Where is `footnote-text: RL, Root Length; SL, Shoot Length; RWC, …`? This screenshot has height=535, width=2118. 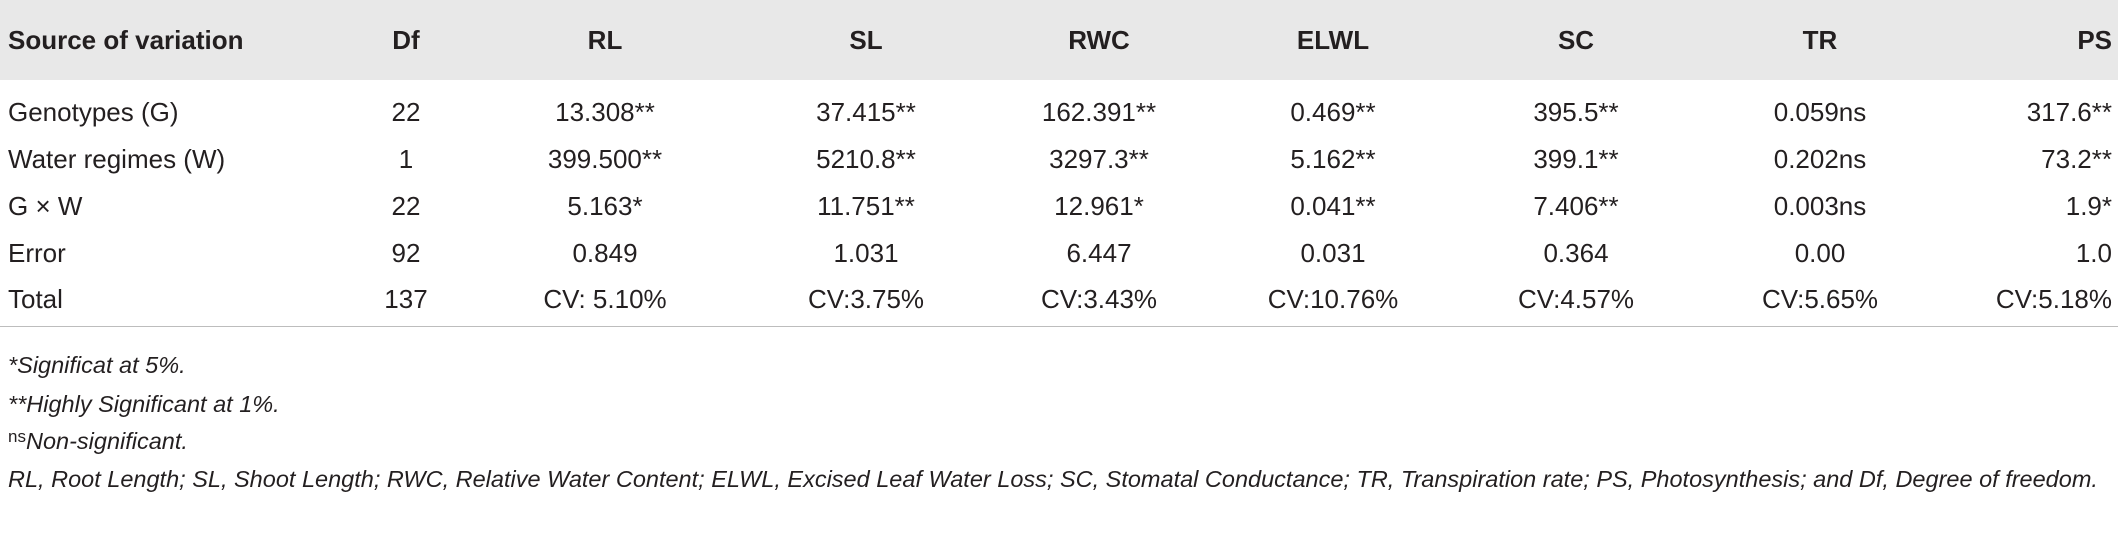
footnote-text: RL, Root Length; SL, Shoot Length; RWC, … is located at coordinates (1053, 479).